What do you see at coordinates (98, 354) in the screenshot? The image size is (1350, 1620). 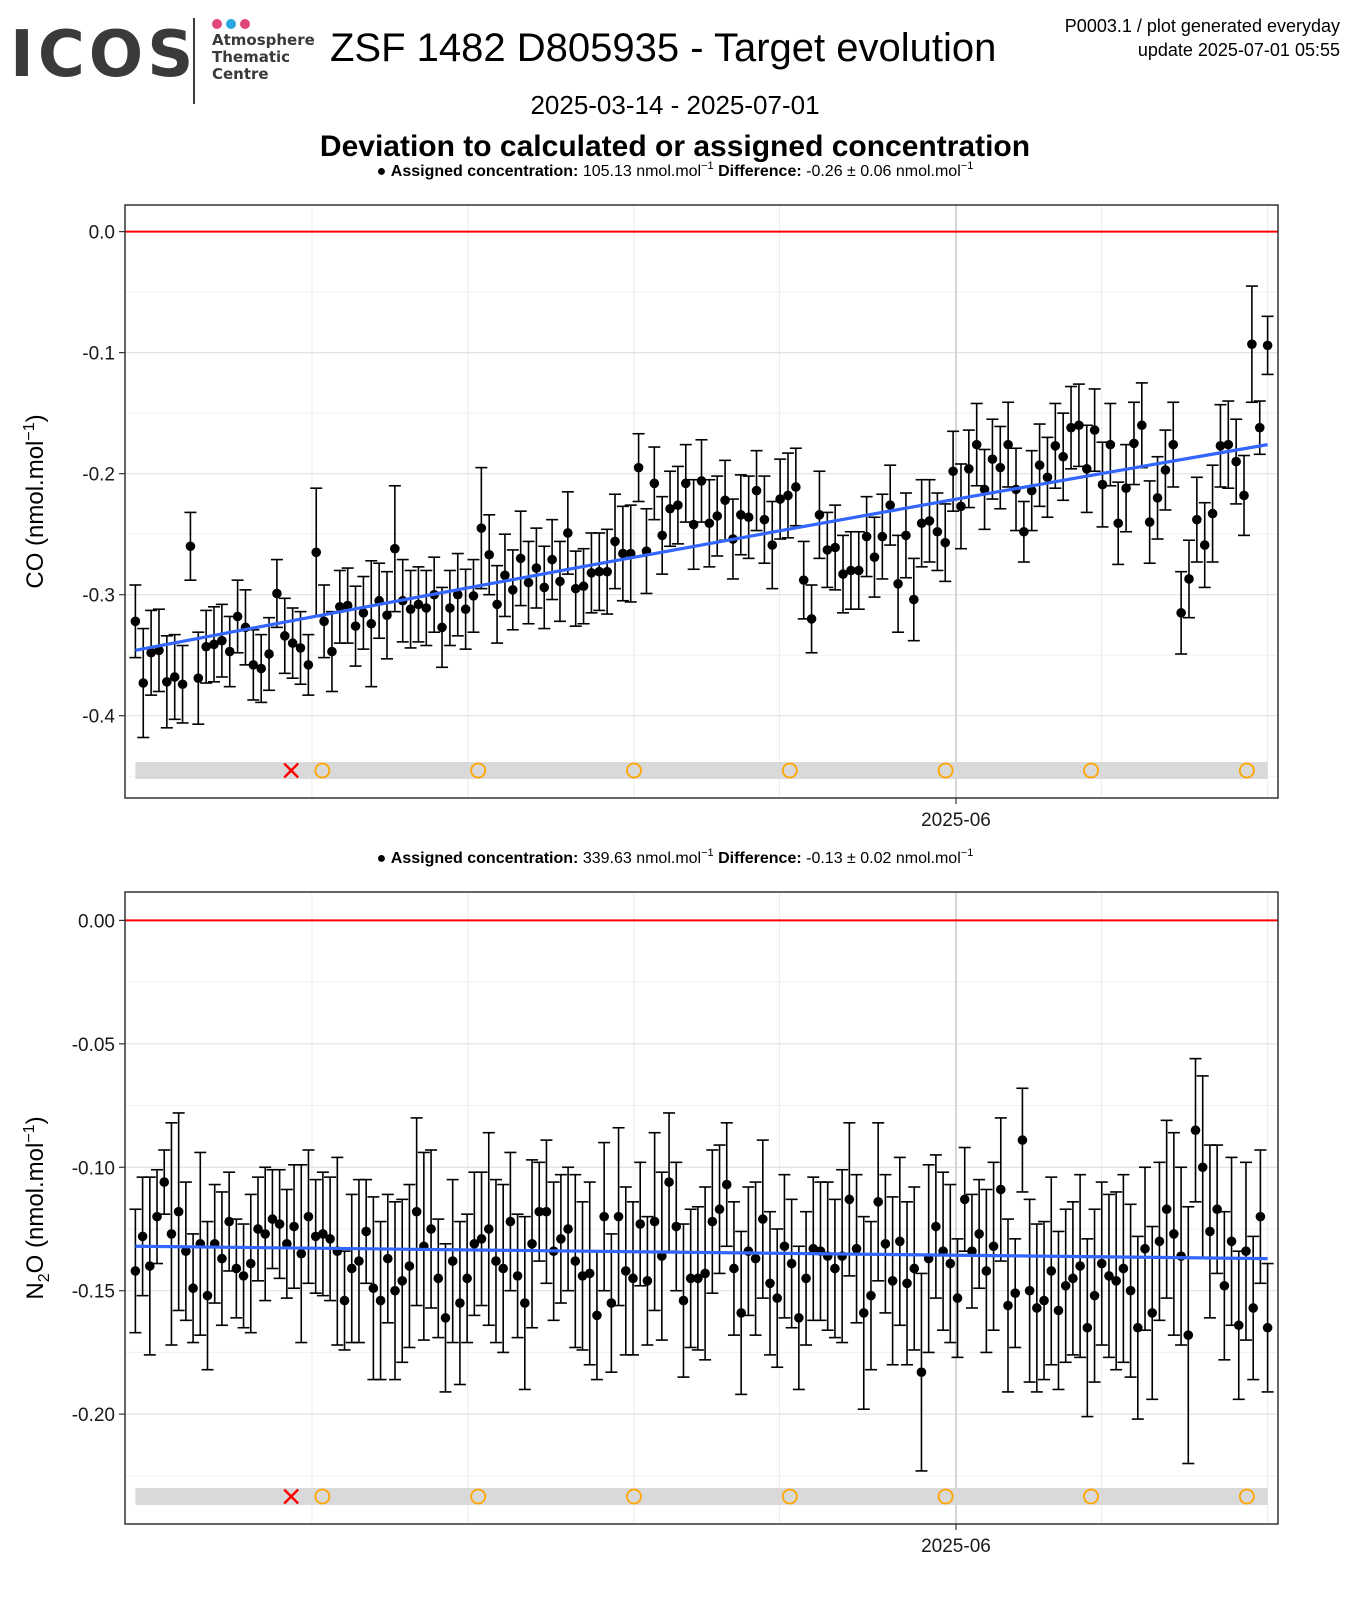 I see `y-tick-label: -0.1` at bounding box center [98, 354].